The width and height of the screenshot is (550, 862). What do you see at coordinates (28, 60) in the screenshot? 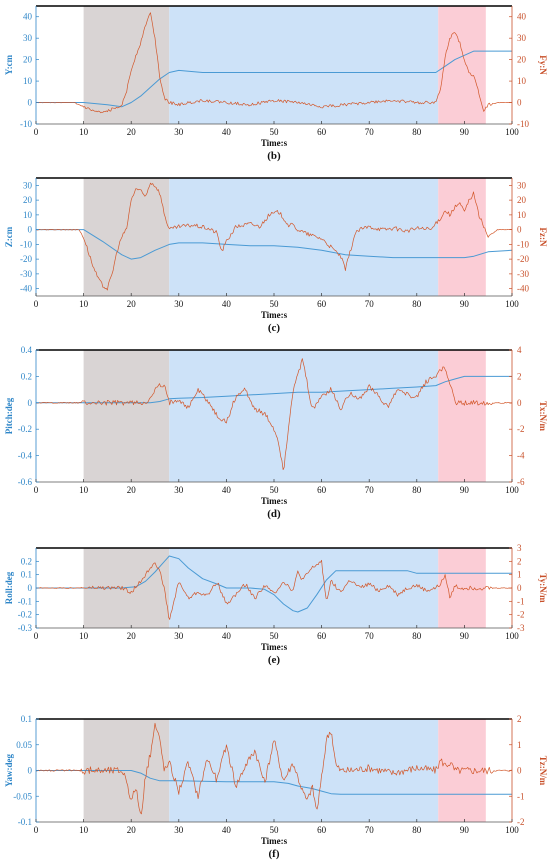
I see `left-y-tick-label: 20` at bounding box center [28, 60].